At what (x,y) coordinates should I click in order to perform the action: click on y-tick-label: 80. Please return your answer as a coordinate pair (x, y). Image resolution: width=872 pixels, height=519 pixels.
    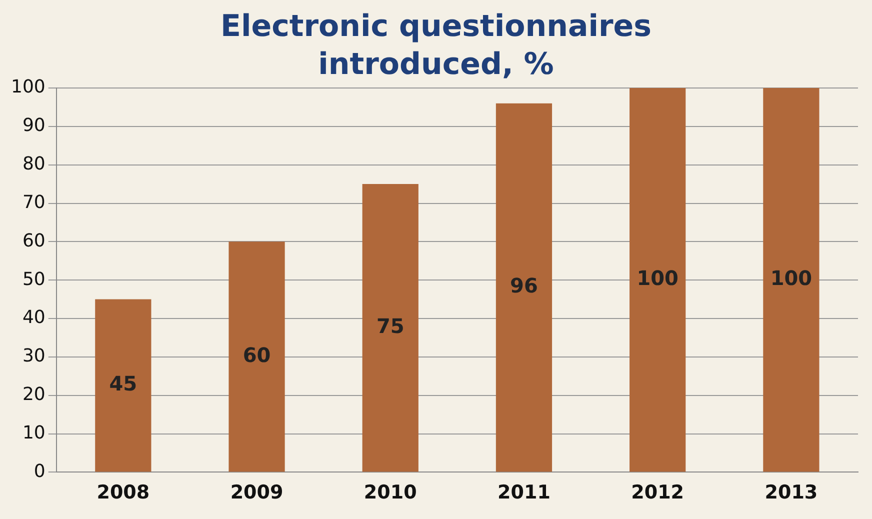
    Looking at the image, I should click on (34, 164).